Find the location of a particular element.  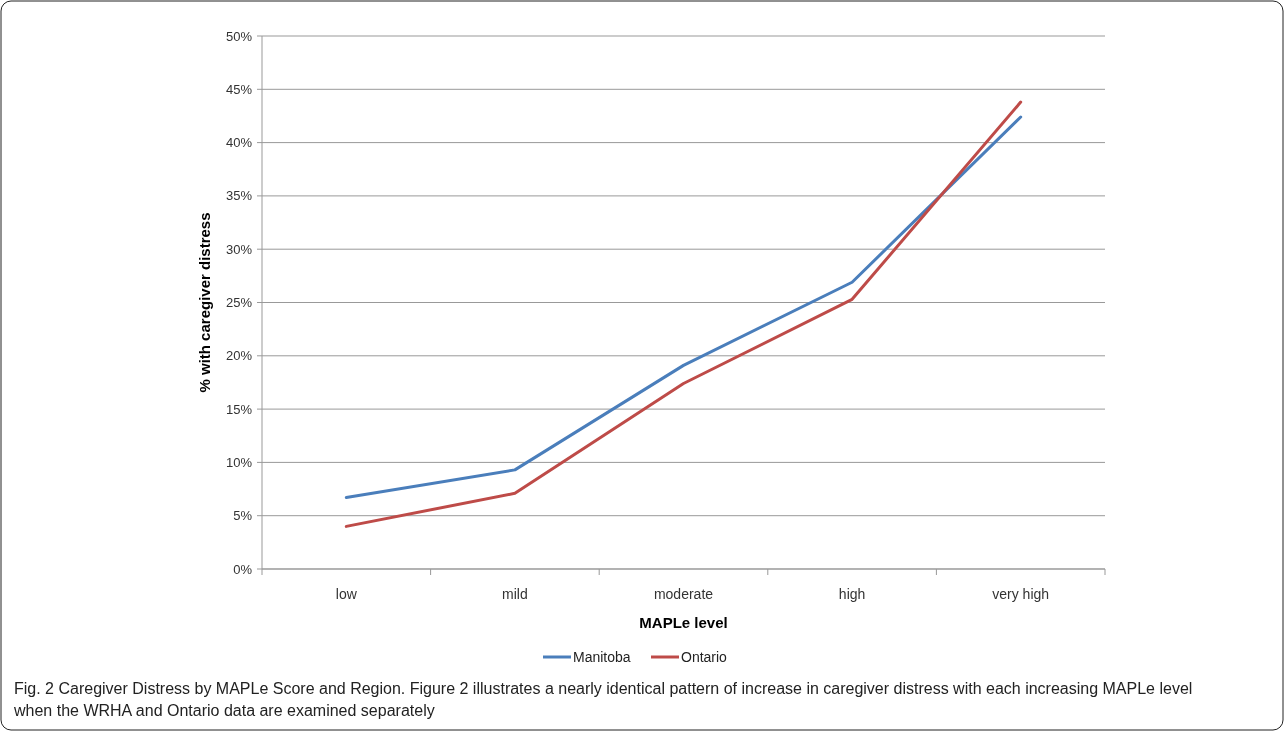

x-tick-label: moderate is located at coordinates (683, 594).